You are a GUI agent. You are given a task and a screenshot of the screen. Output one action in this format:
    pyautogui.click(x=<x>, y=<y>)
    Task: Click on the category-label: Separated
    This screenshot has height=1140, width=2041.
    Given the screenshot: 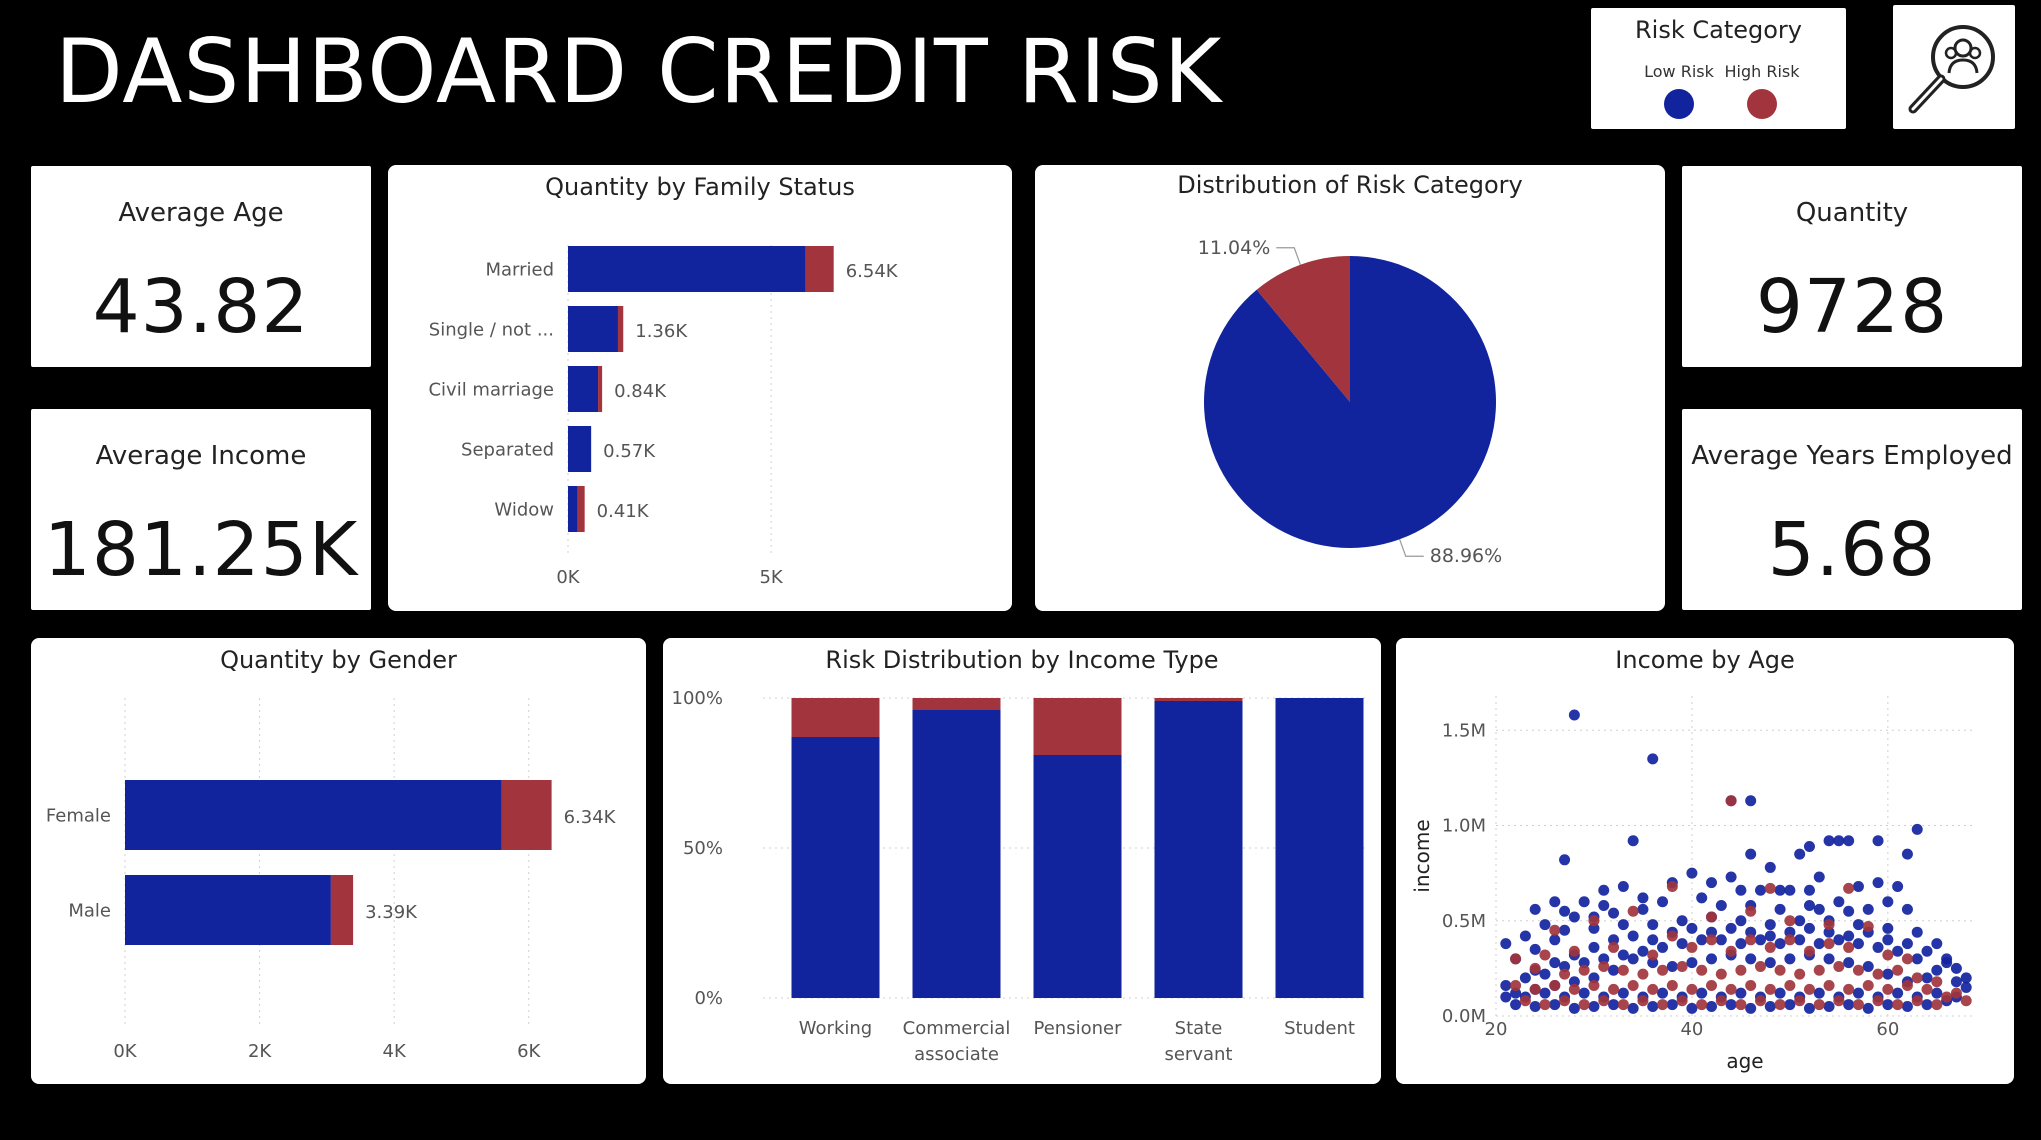 What is the action you would take?
    pyautogui.click(x=507, y=449)
    